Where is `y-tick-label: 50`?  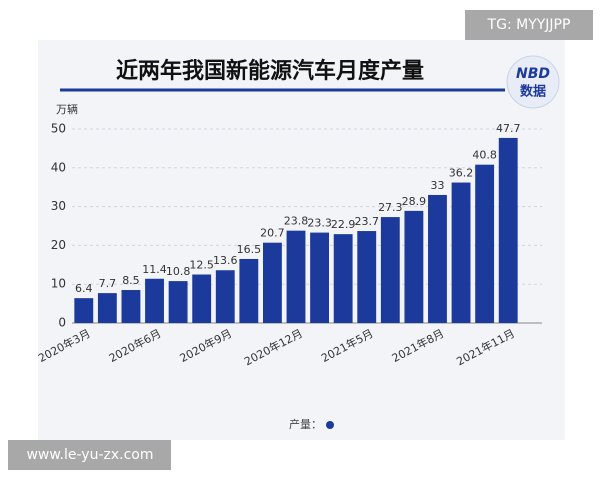 y-tick-label: 50 is located at coordinates (58, 129).